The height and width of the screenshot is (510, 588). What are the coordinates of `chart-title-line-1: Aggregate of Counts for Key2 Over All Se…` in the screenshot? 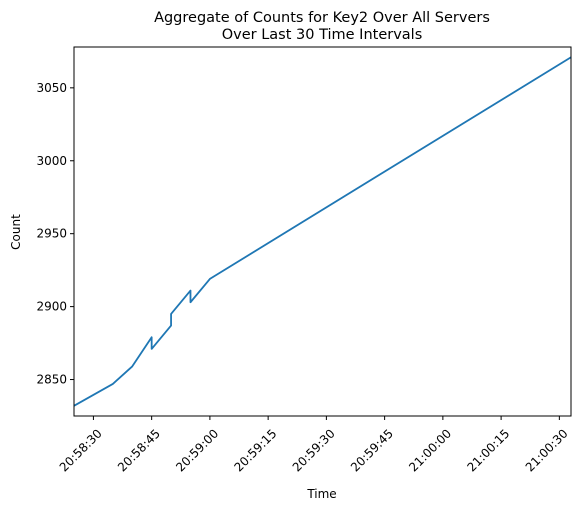 It's located at (322, 18).